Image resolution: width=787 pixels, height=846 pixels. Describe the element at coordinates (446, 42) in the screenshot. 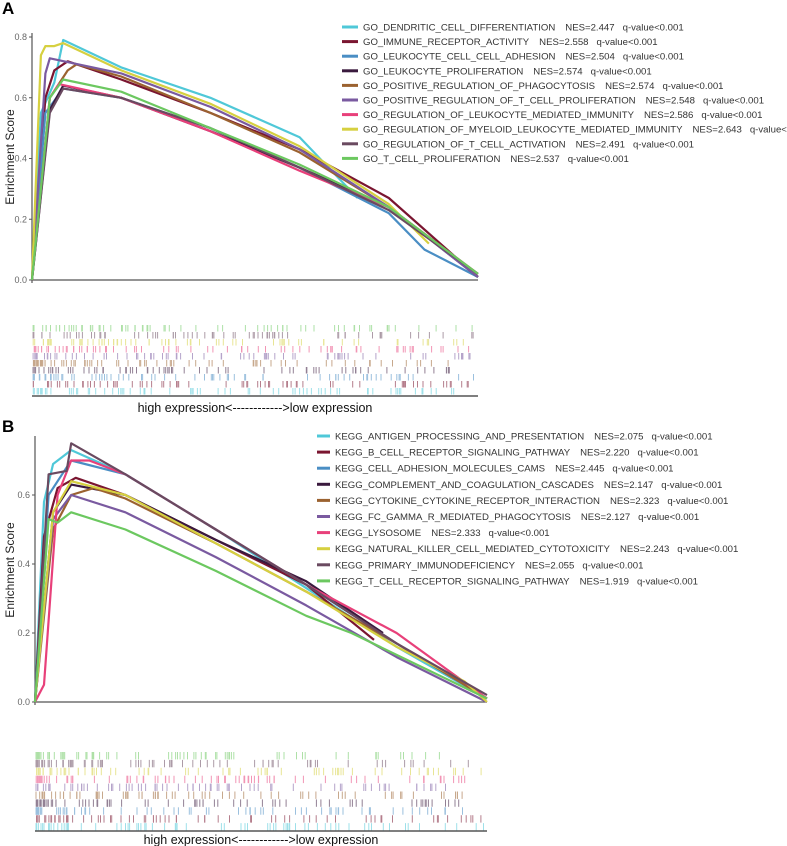

I see `legend-name: GO_IMMUNE_RECEPTOR_ACTIVITY` at that location.